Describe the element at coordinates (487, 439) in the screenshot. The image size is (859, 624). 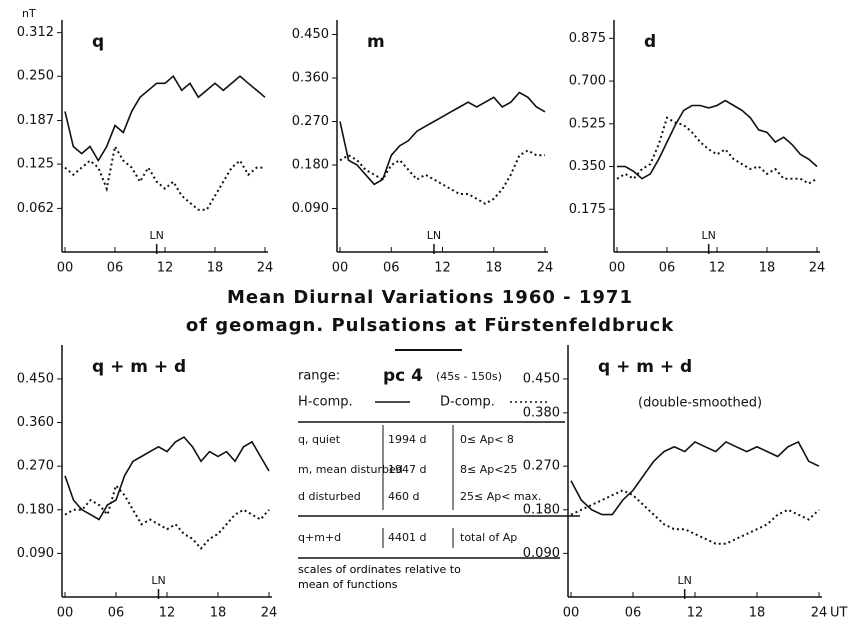
I see `info-cell: 0≤ Ap< 8` at that location.